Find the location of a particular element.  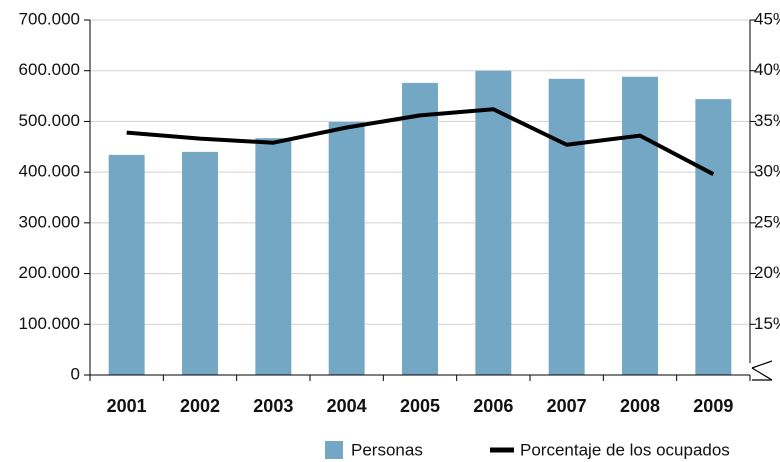

x-tick-label: 2009 is located at coordinates (713, 406).